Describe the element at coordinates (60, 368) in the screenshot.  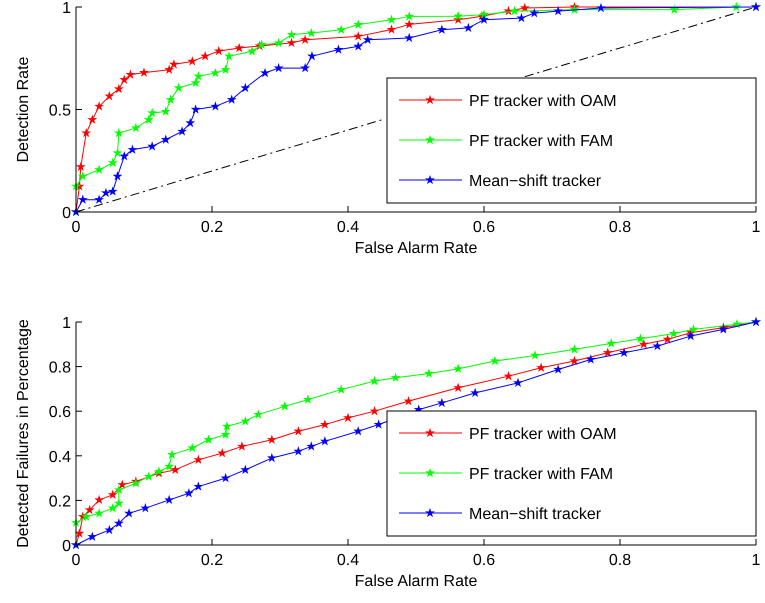
I see `y-tick-label: 0.8` at that location.